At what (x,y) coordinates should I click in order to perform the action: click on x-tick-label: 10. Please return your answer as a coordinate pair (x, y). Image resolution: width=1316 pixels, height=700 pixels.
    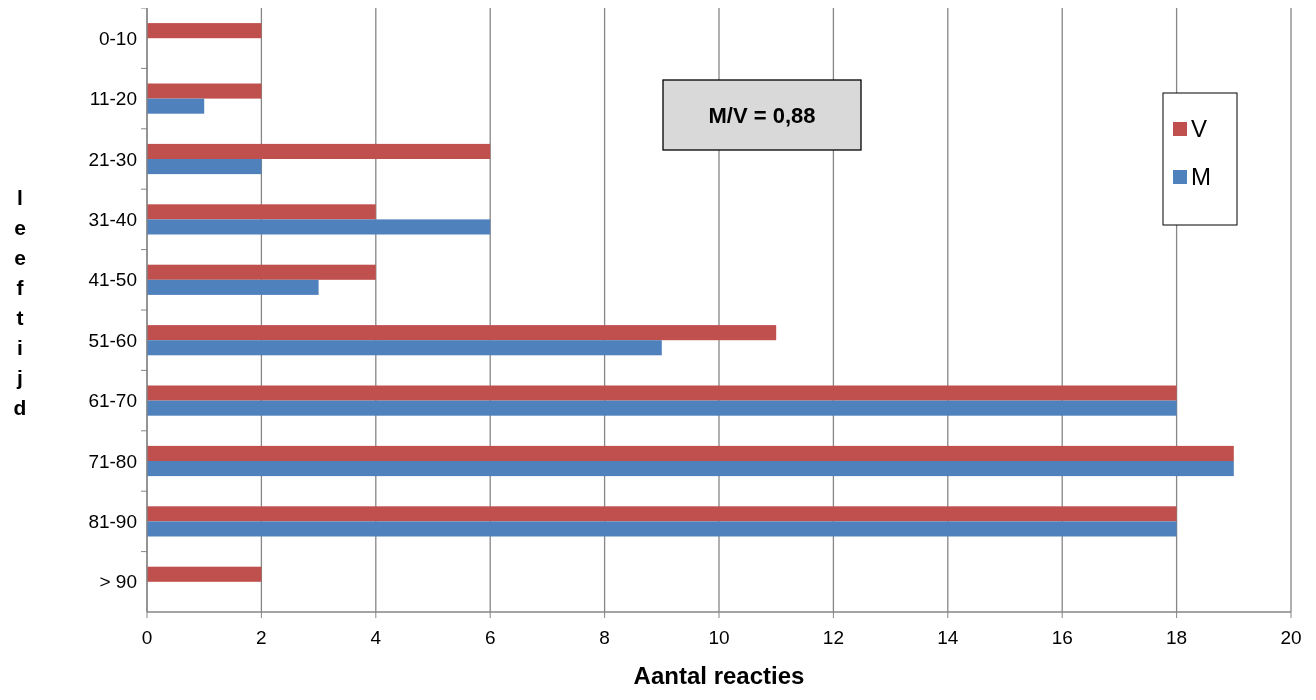
    Looking at the image, I should click on (719, 637).